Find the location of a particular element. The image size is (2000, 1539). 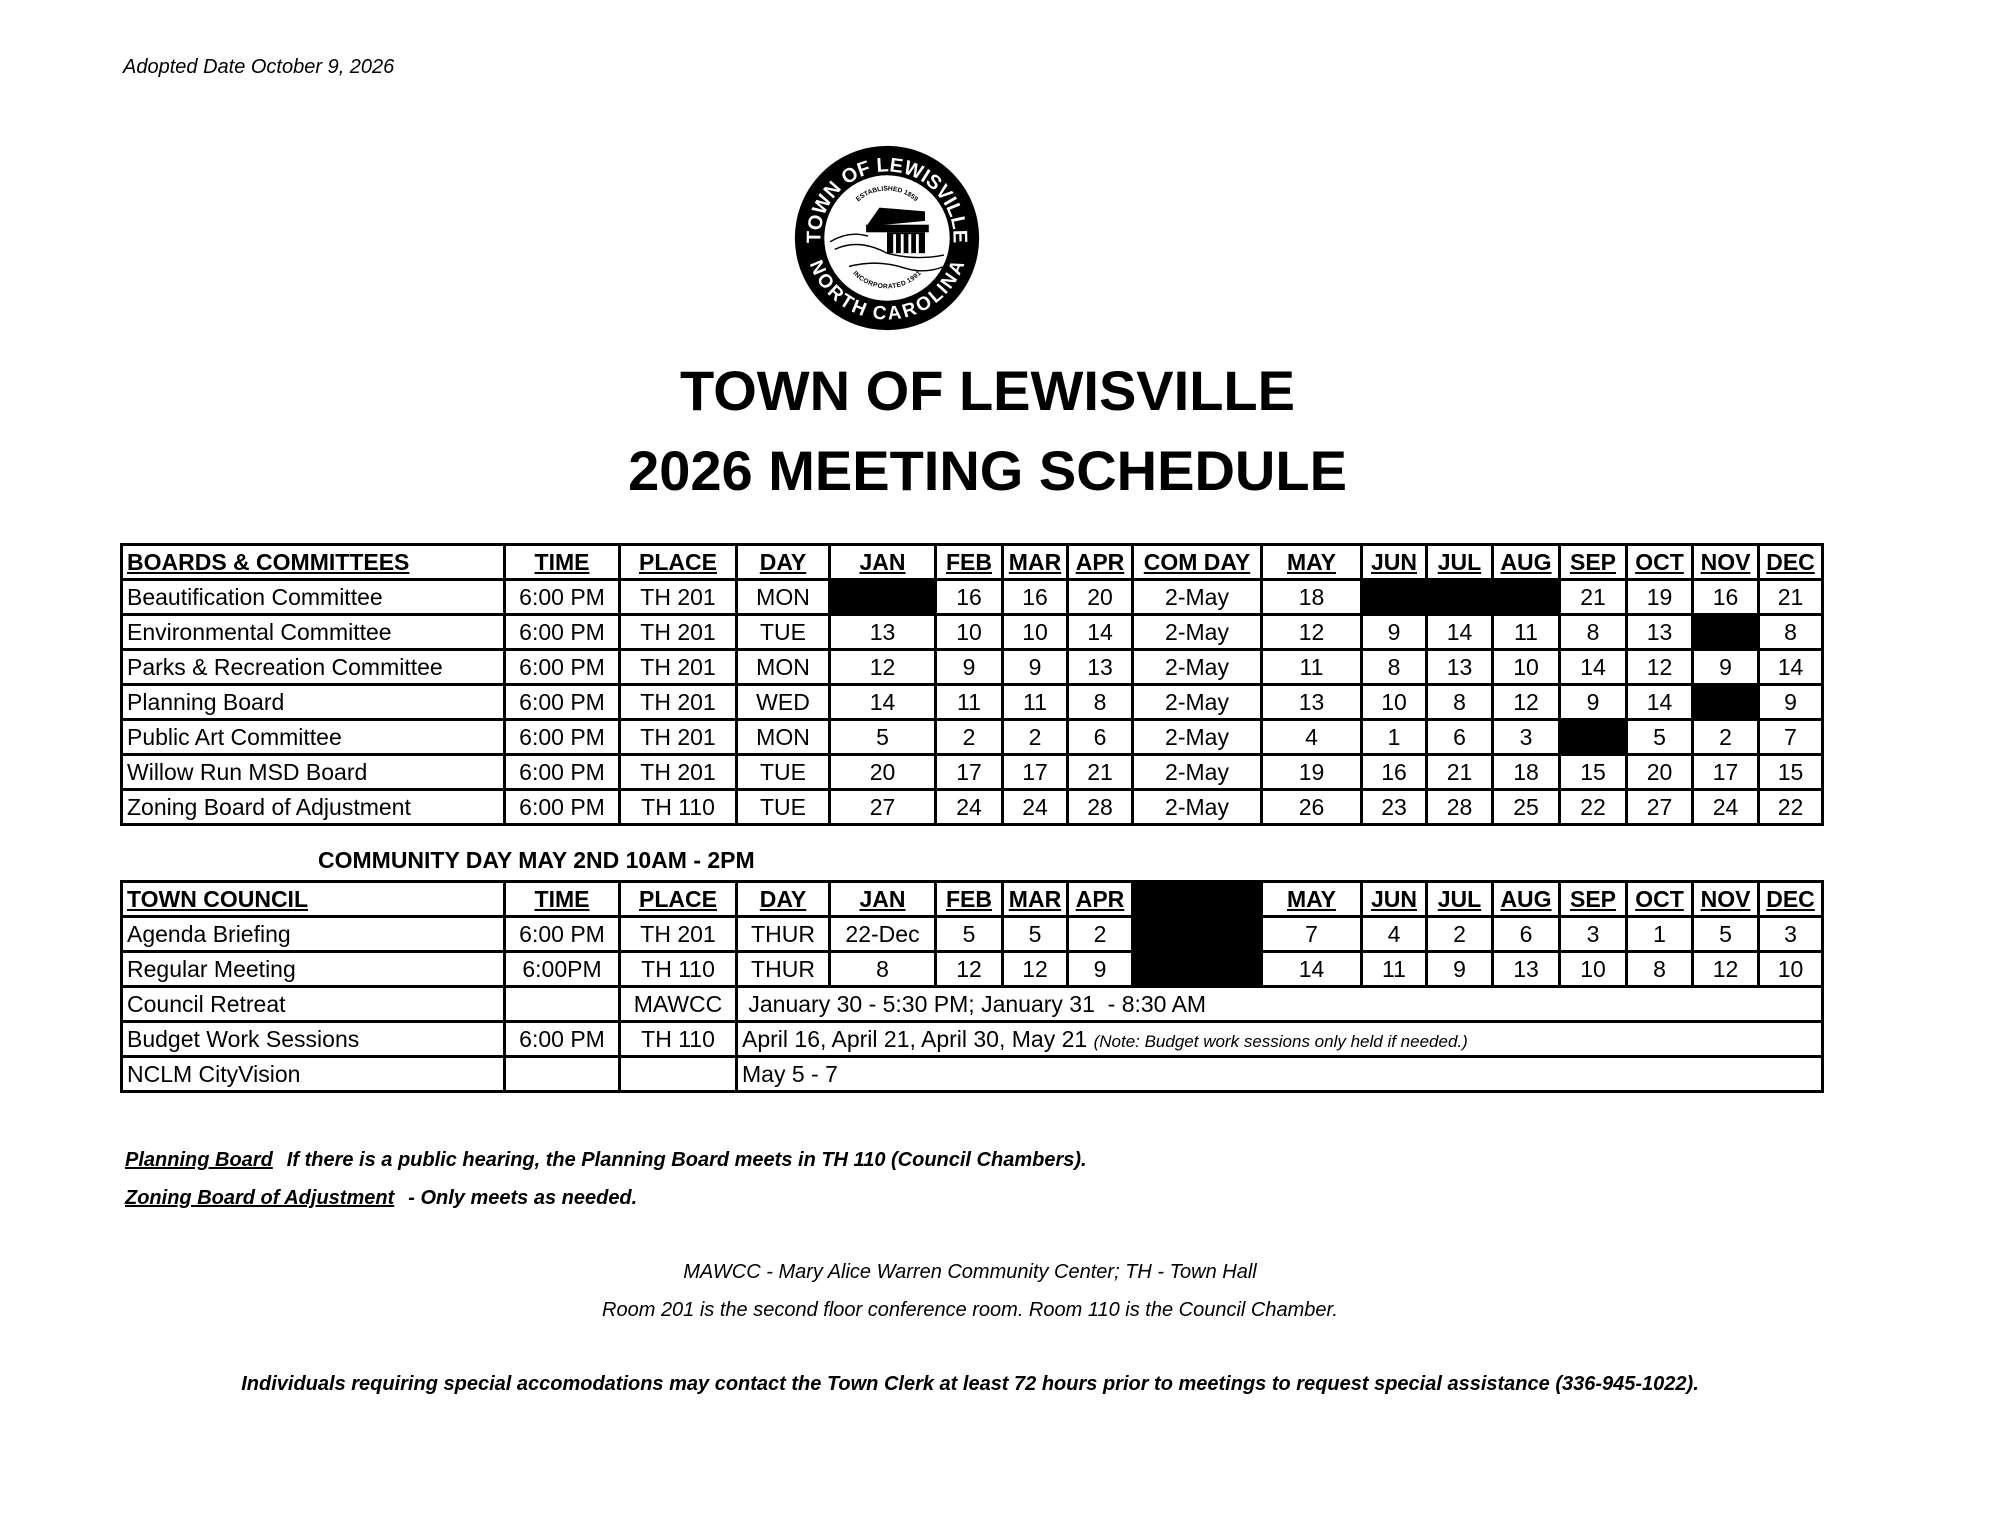

cell: THUR is located at coordinates (783, 969).